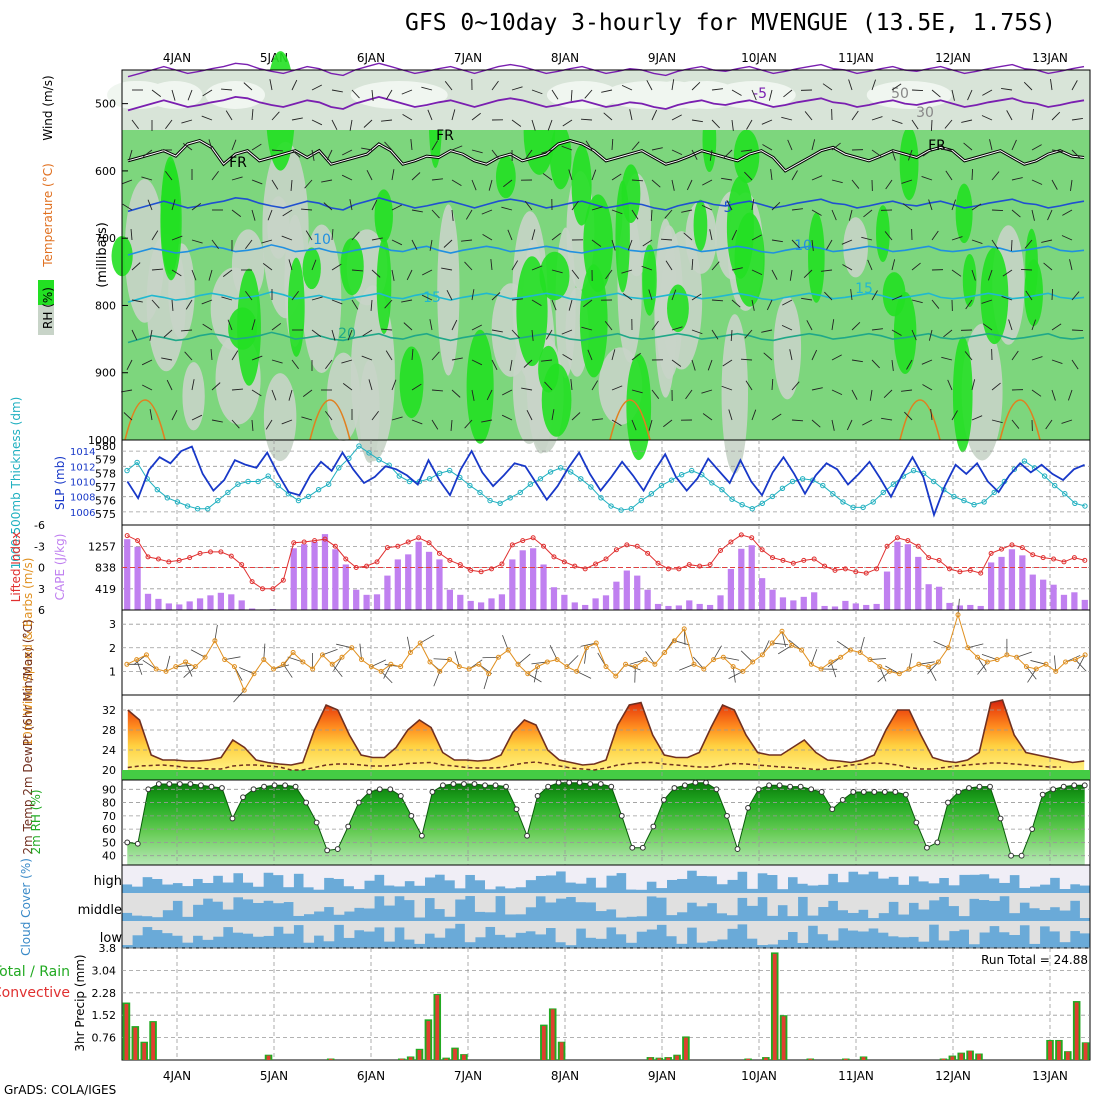 The height and width of the screenshot is (1100, 1100). I want to click on contour-label: FR, so click(937, 146).